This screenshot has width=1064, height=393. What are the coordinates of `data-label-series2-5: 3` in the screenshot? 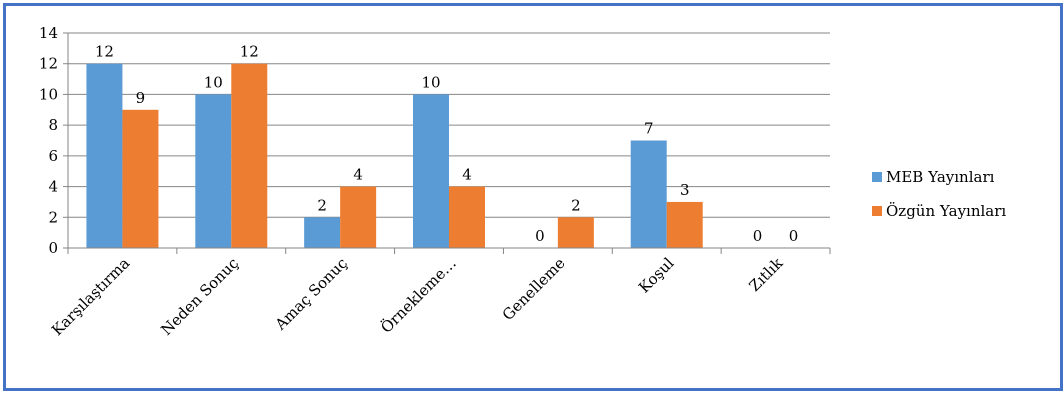 It's located at (685, 190).